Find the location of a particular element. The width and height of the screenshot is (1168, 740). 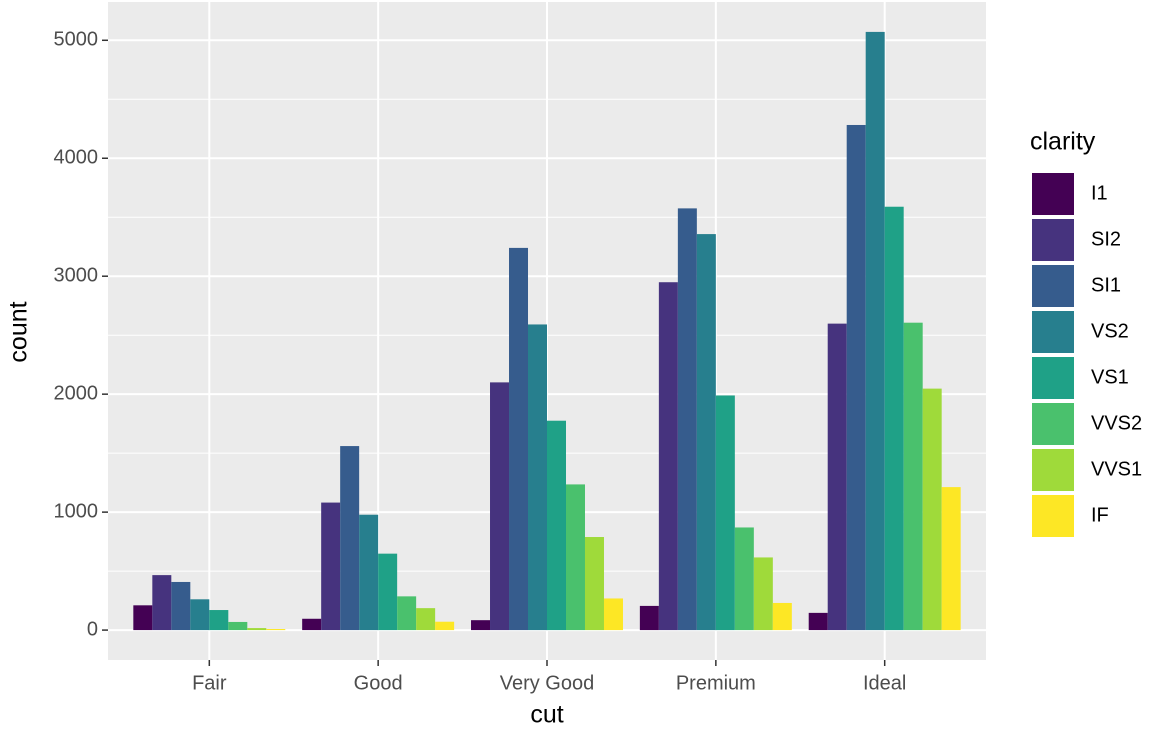

x-tick-label: Ideal is located at coordinates (884, 683).